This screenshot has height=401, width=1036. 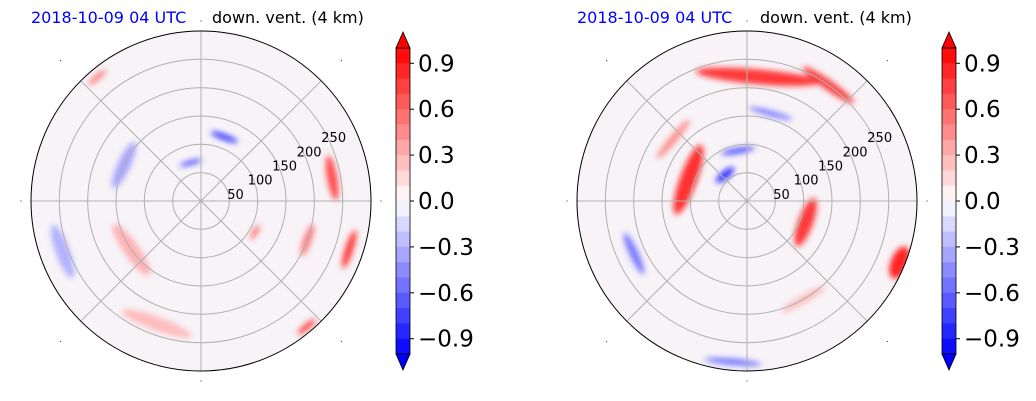 What do you see at coordinates (436, 156) in the screenshot?
I see `colorbar-tick-label: 0.3` at bounding box center [436, 156].